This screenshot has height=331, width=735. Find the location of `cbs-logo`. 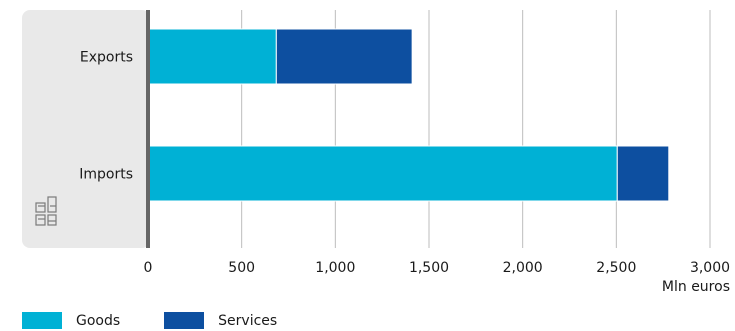

cbs-logo is located at coordinates (46, 211).